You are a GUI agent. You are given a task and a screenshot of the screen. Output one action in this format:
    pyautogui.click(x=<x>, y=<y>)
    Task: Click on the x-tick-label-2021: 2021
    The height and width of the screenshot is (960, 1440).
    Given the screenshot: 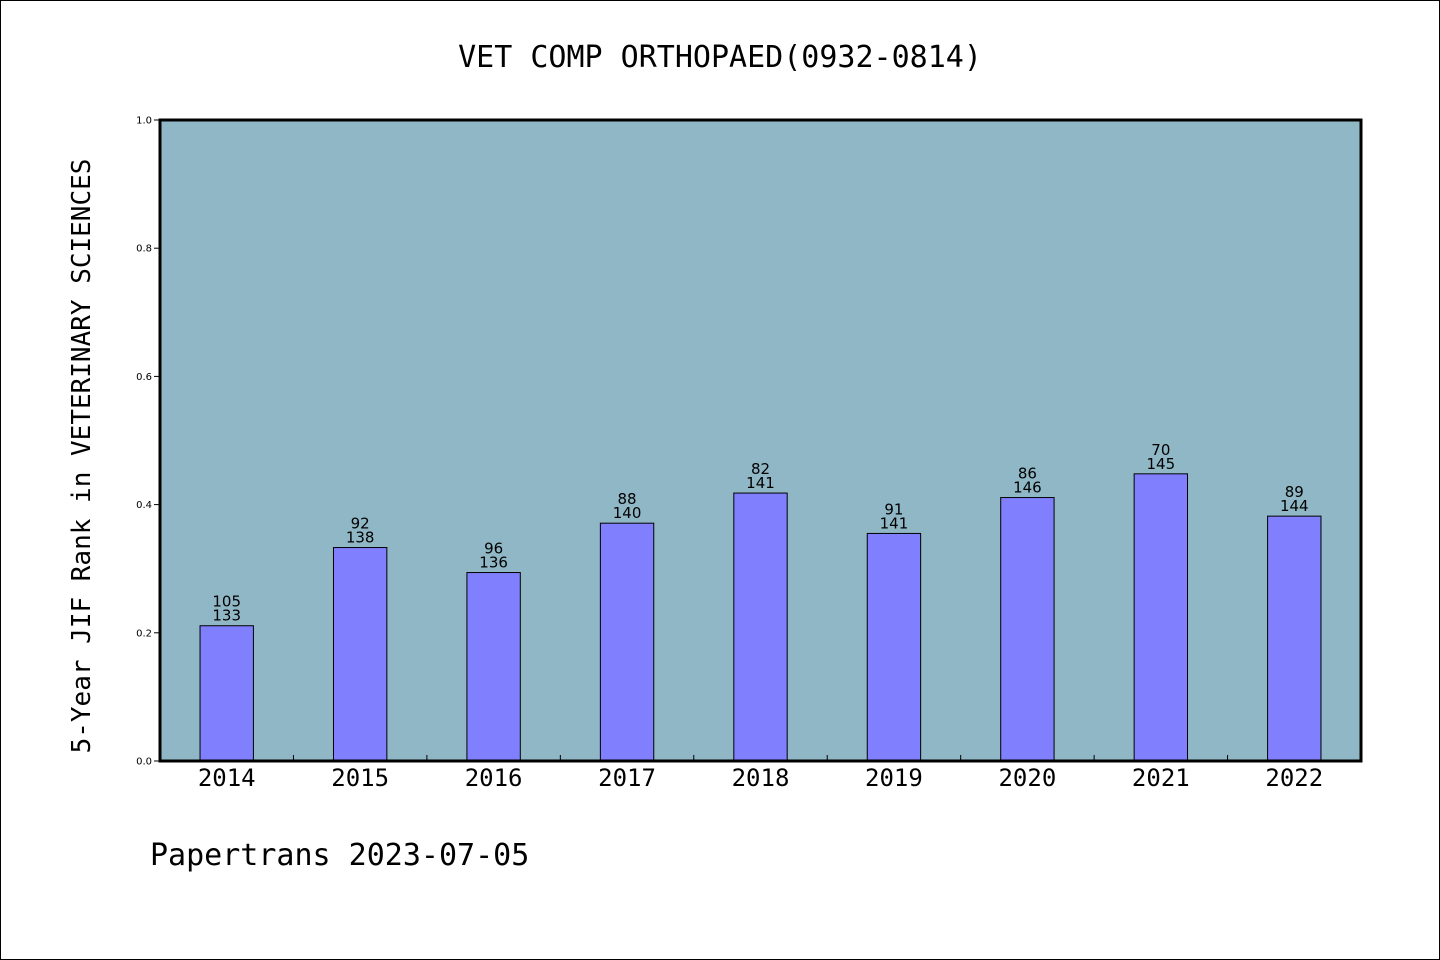 What is the action you would take?
    pyautogui.click(x=1161, y=778)
    